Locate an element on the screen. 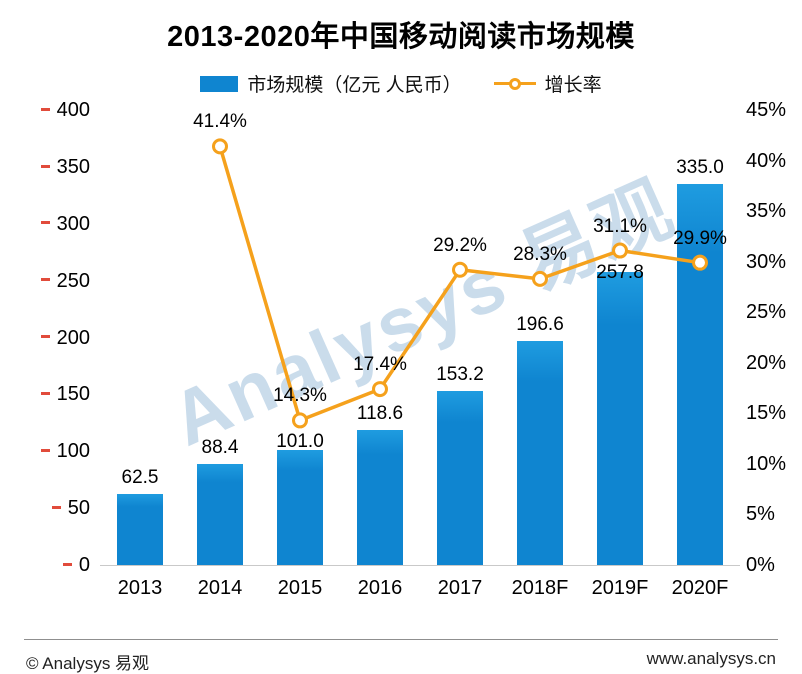 The width and height of the screenshot is (802, 674). footer: © Analysys 易观 www.analysys.cn is located at coordinates (401, 661).